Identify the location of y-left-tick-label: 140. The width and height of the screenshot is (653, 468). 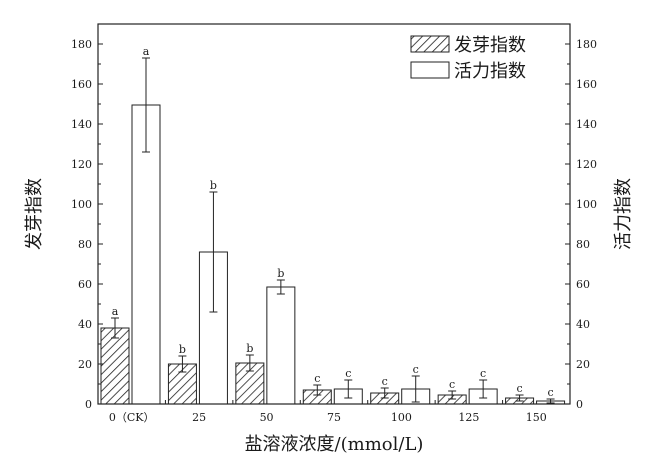
(81, 124).